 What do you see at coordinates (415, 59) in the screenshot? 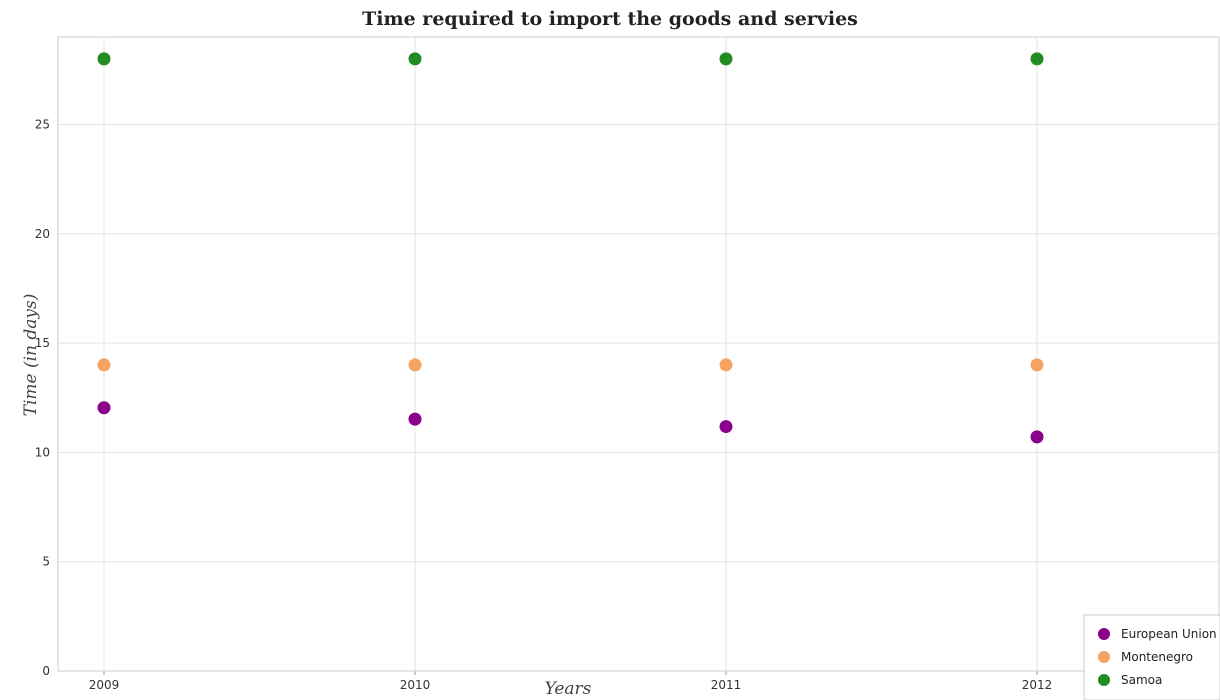
I see `point-samoa-2010` at bounding box center [415, 59].